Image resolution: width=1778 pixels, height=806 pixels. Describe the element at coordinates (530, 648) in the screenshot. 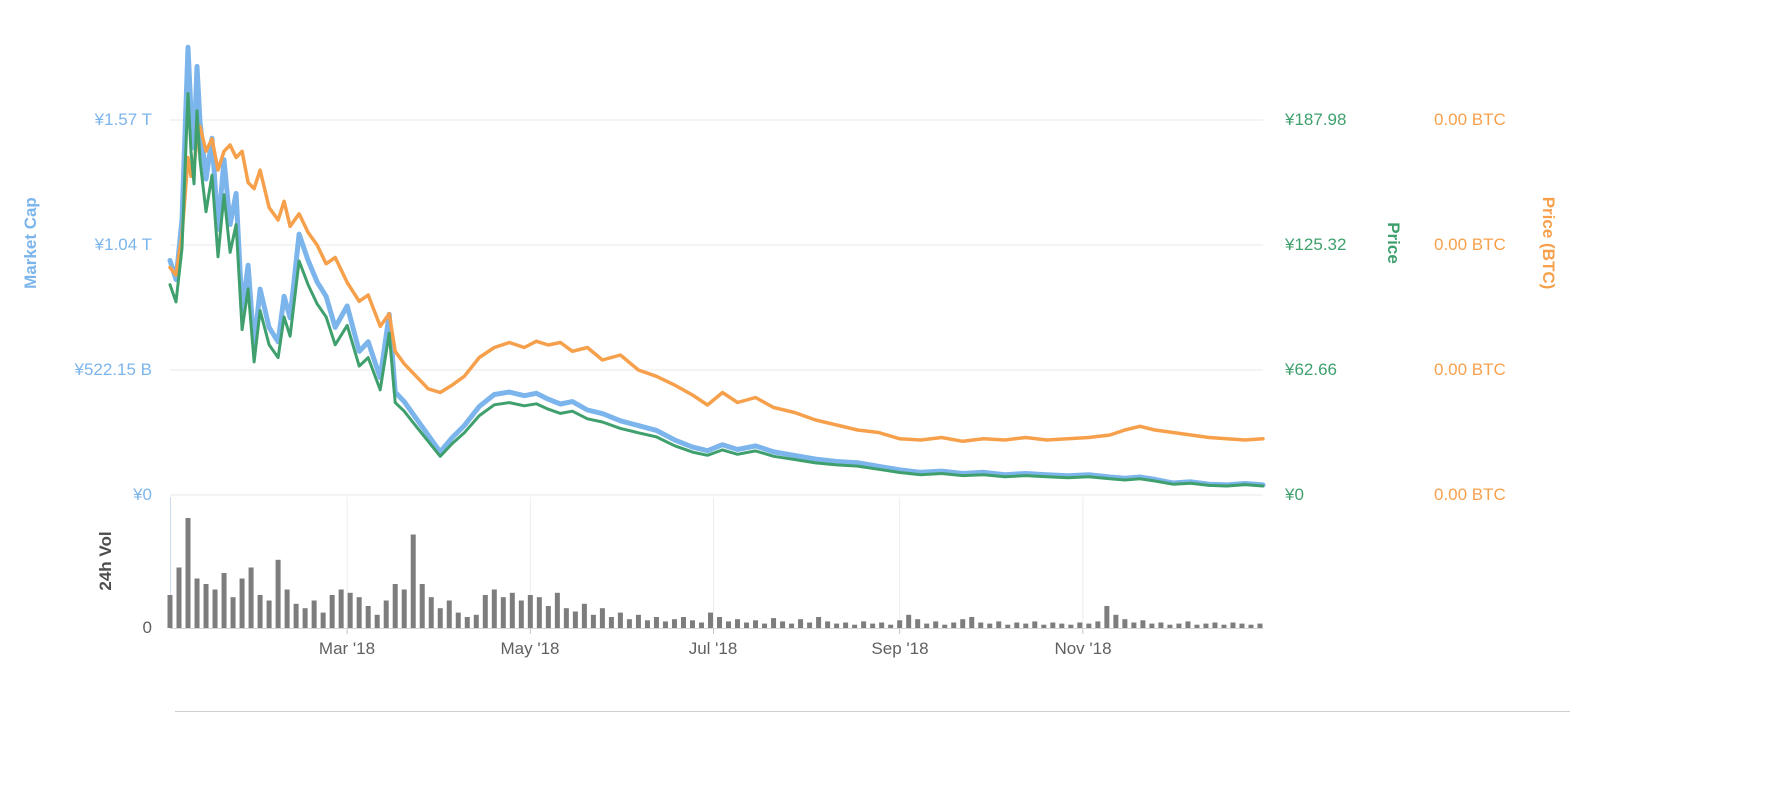

I see `x-tick-may-18: May '18` at that location.